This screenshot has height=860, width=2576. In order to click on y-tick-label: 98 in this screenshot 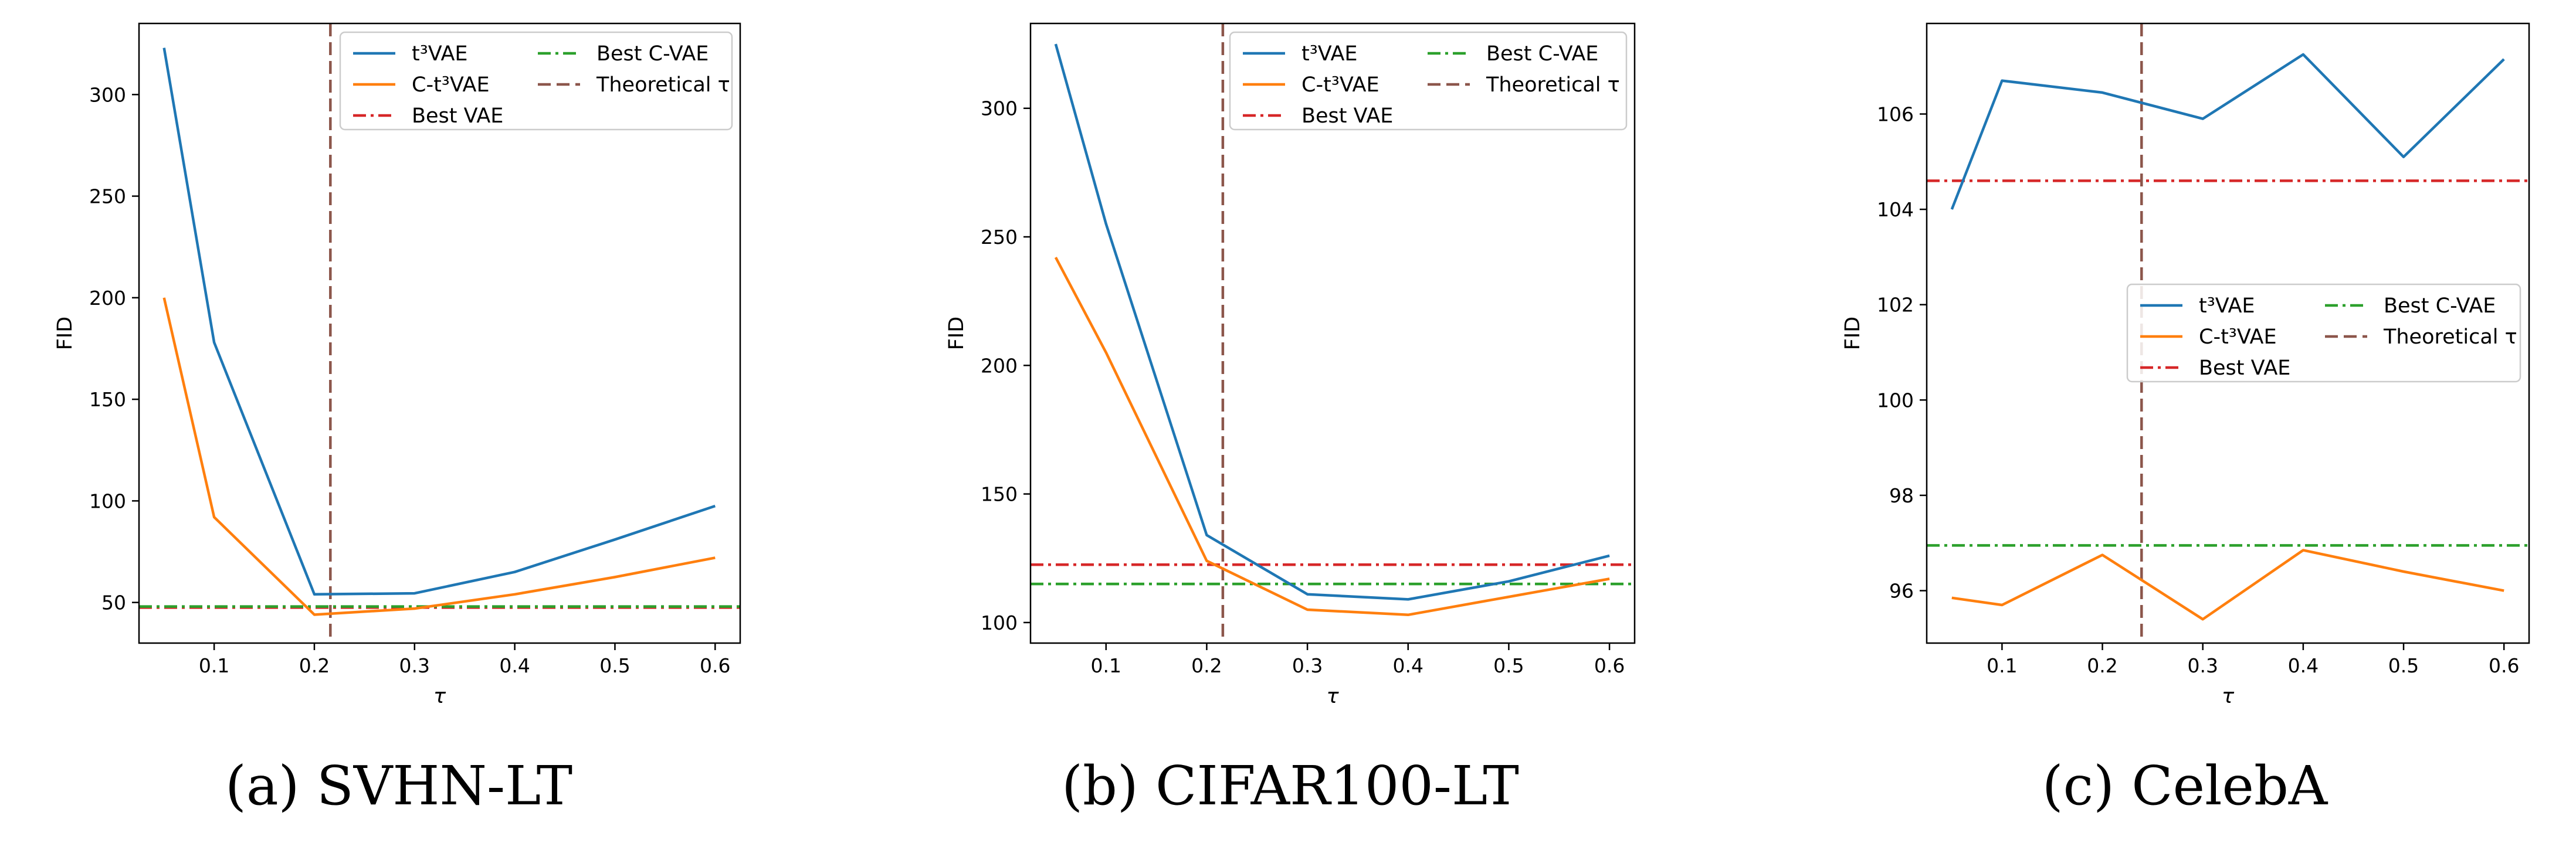, I will do `click(1902, 495)`.